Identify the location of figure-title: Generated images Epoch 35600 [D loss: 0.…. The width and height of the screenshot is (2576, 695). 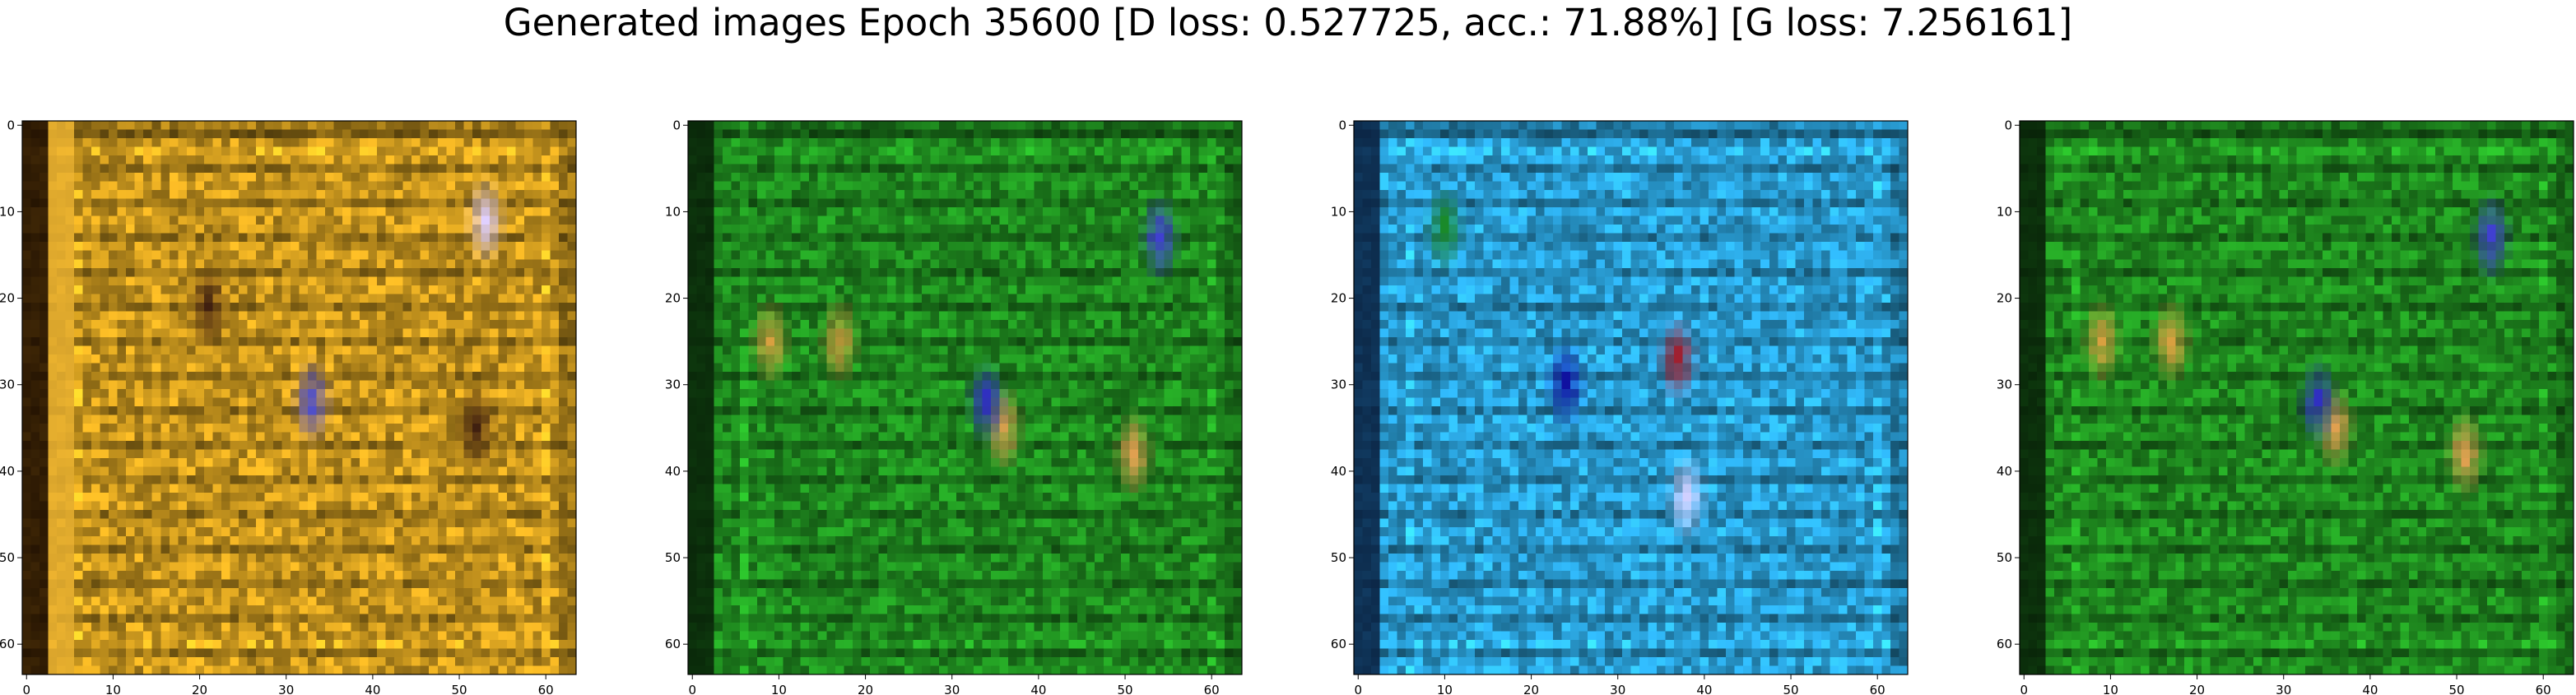
(1288, 22).